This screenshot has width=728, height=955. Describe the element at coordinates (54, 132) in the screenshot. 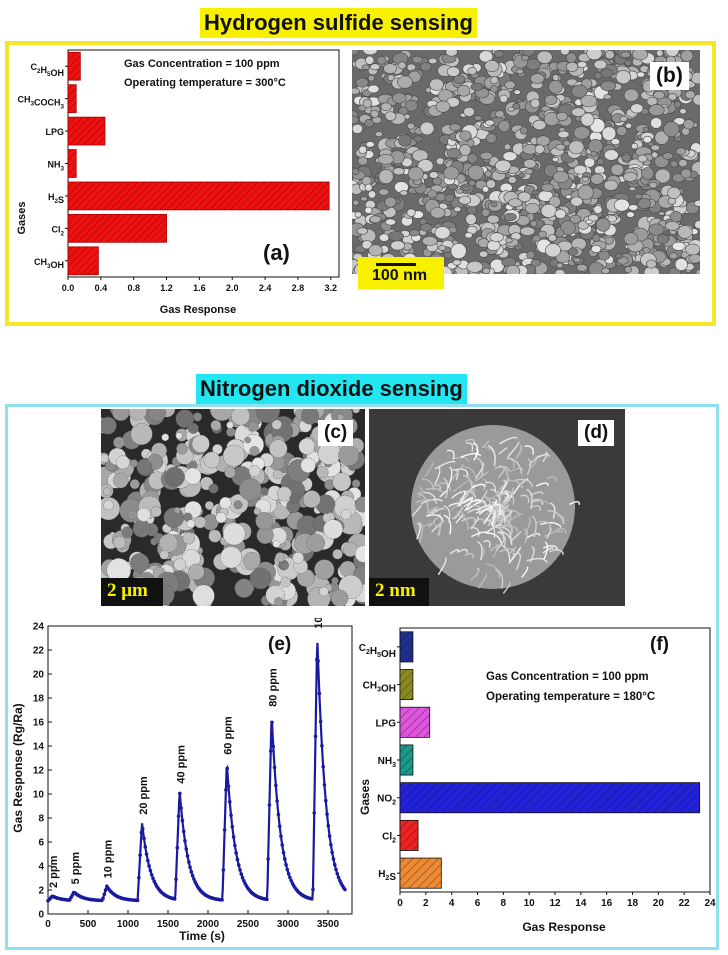

I see `chart-a-ytick-label: LPG` at that location.